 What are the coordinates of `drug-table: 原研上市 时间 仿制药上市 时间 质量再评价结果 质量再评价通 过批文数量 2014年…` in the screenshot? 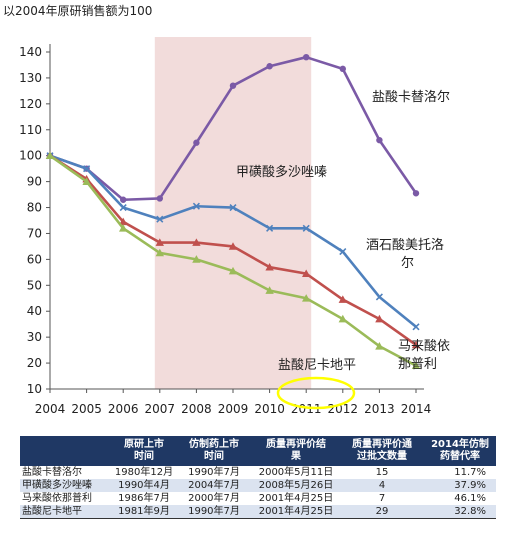 It's located at (258, 477).